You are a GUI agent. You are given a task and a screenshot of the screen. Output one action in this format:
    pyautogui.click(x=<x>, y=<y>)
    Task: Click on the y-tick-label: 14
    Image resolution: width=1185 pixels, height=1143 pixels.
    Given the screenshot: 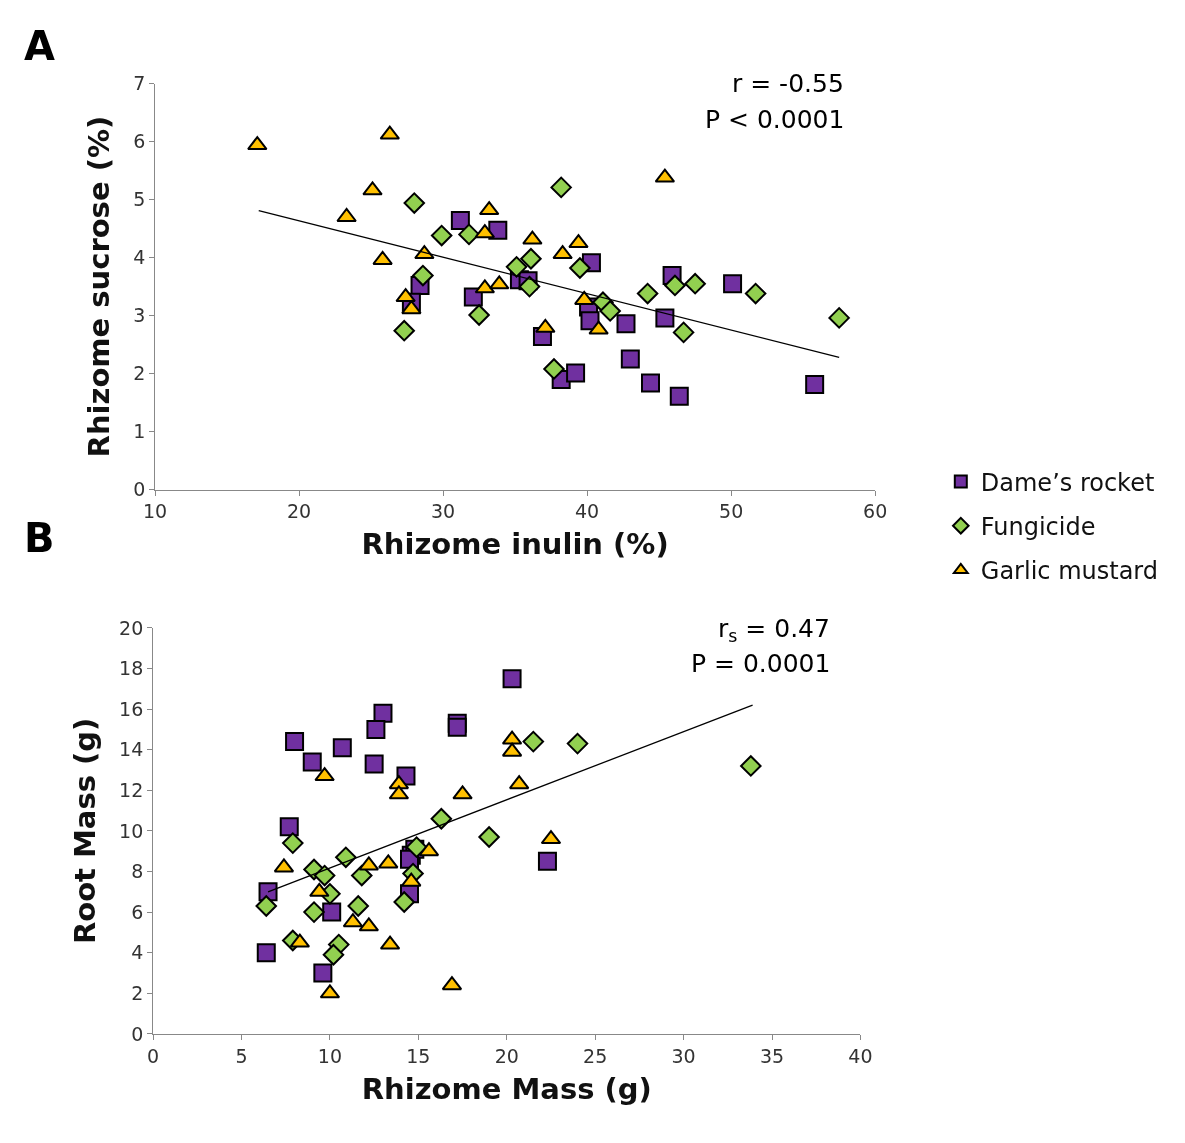 What is the action you would take?
    pyautogui.click(x=131, y=749)
    